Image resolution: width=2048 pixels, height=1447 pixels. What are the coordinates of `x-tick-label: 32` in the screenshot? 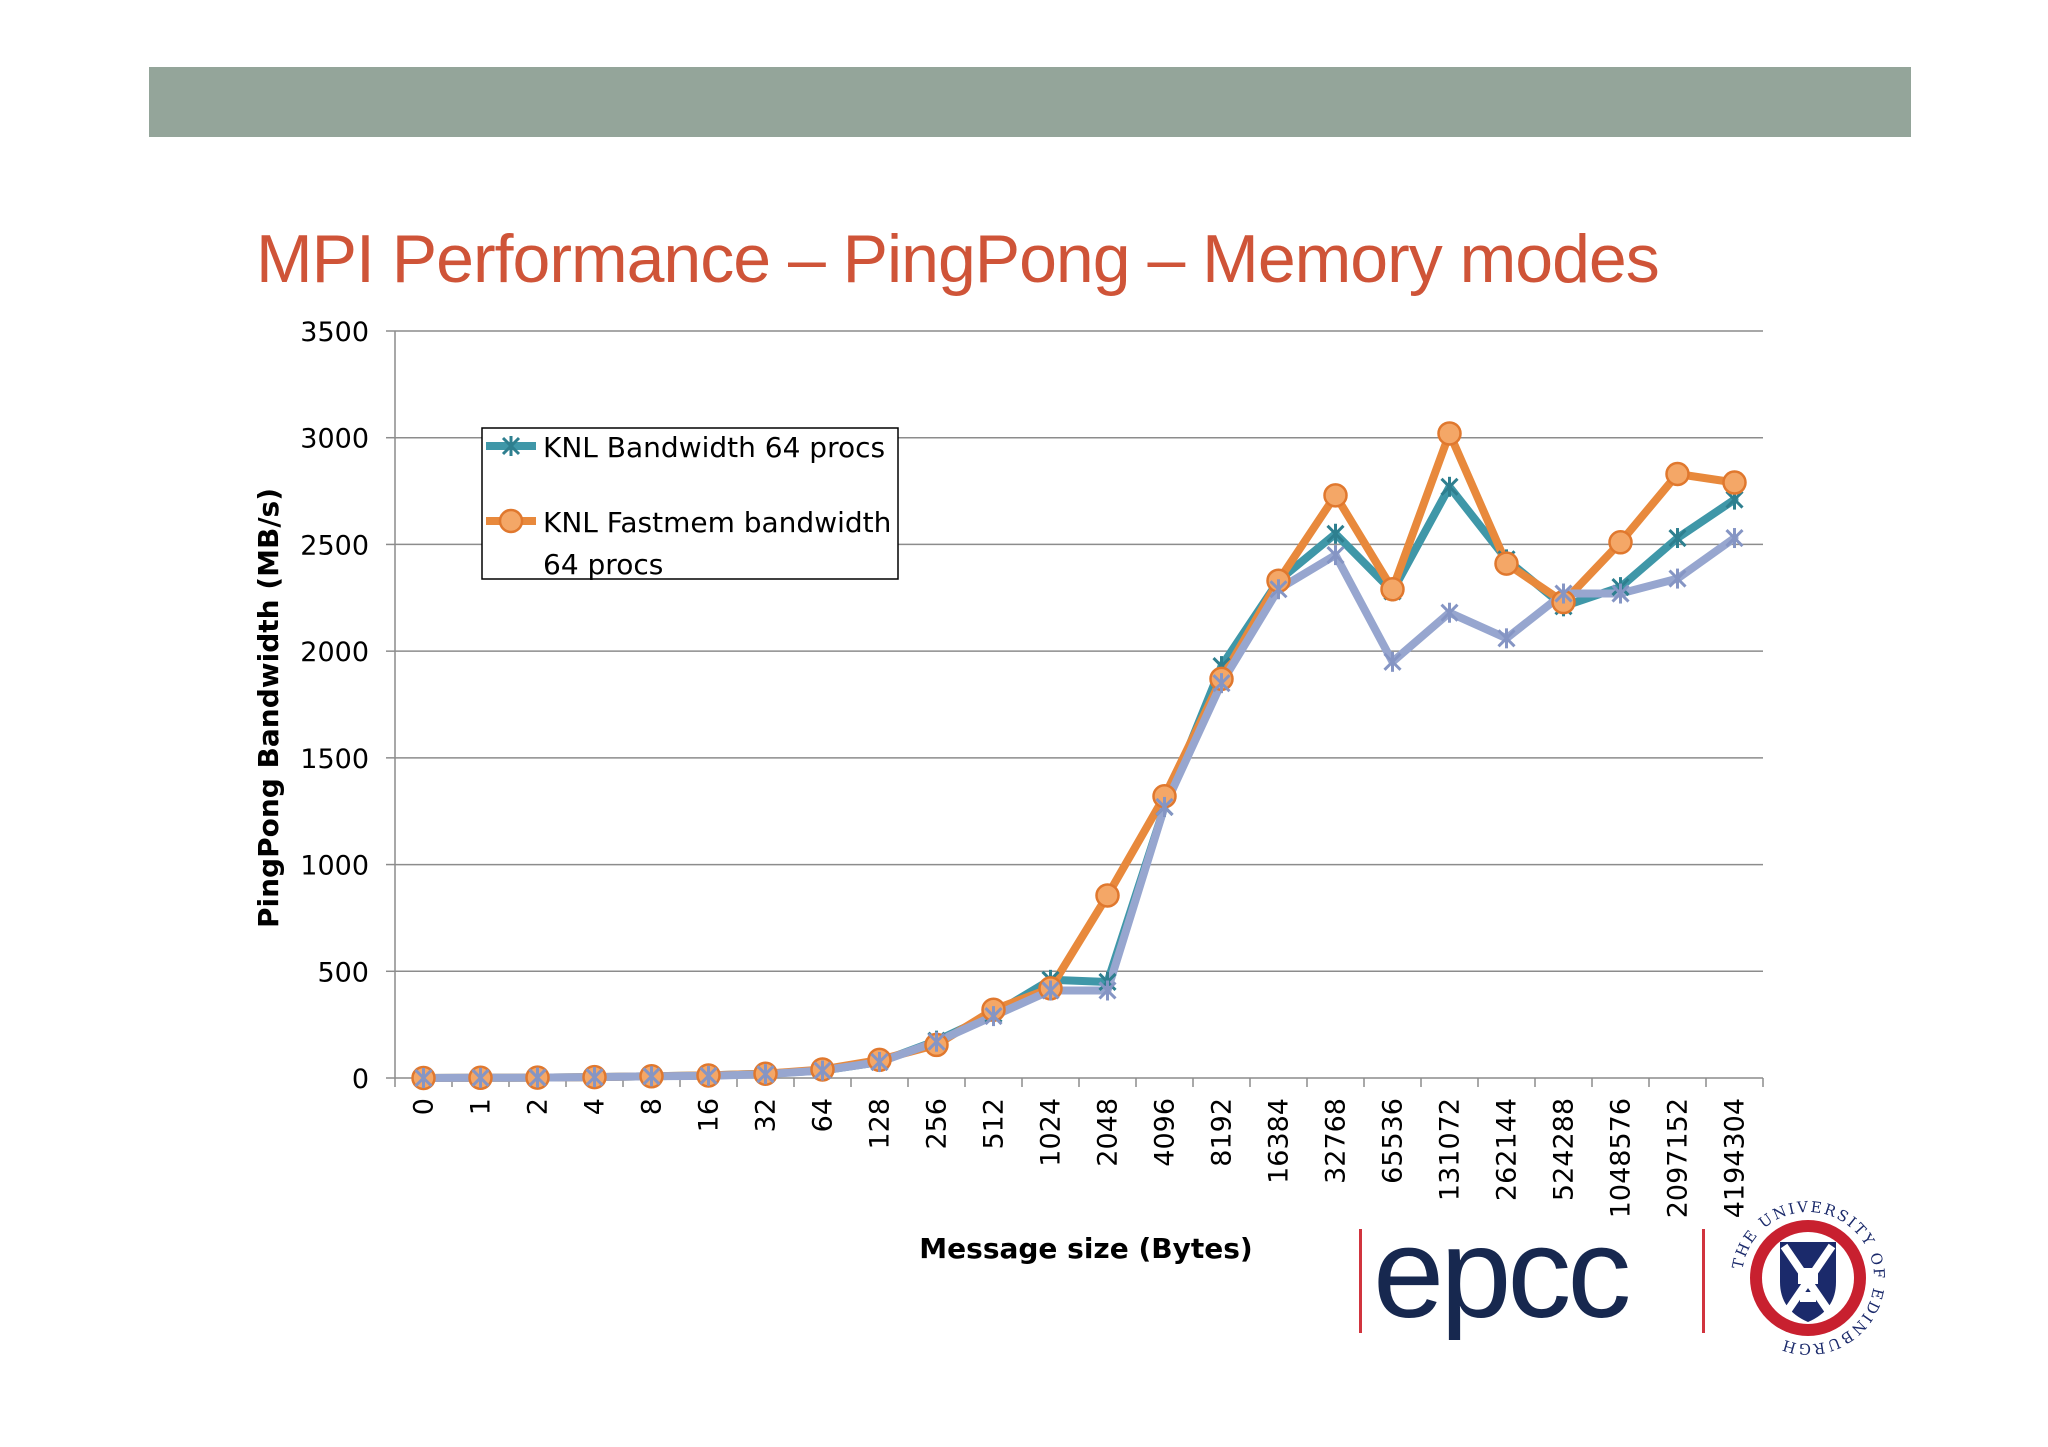 It's located at (766, 1115).